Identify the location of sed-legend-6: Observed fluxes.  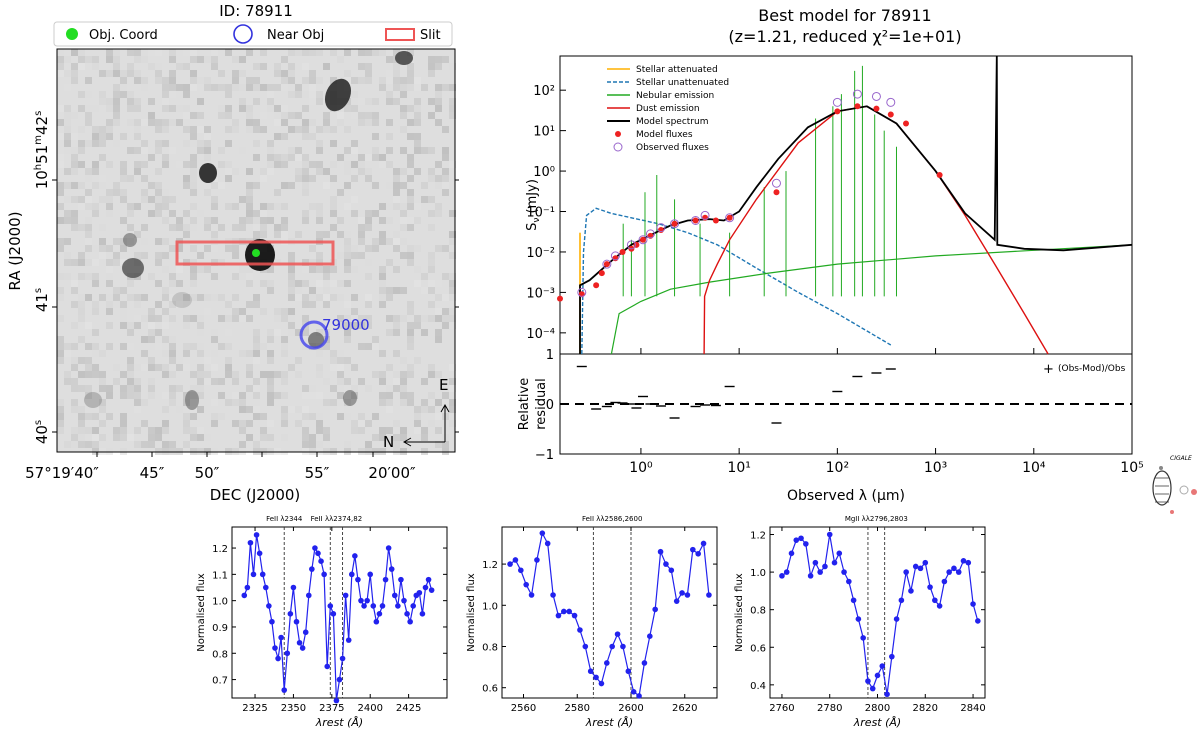
(672, 148).